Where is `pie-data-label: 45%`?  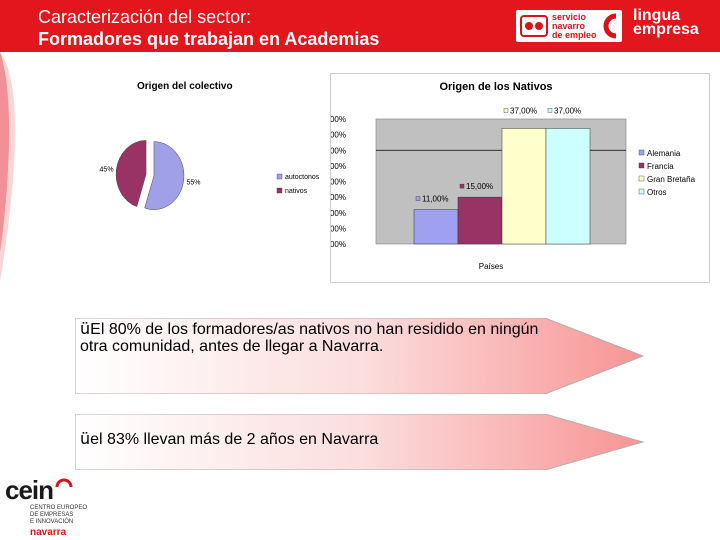
pie-data-label: 45% is located at coordinates (107, 169).